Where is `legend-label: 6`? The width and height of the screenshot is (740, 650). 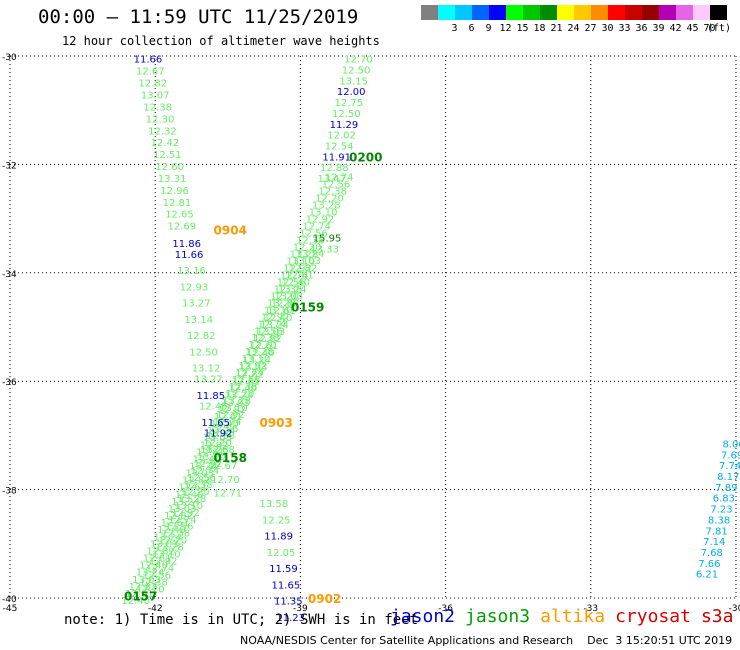
legend-label: 6 is located at coordinates (471, 28).